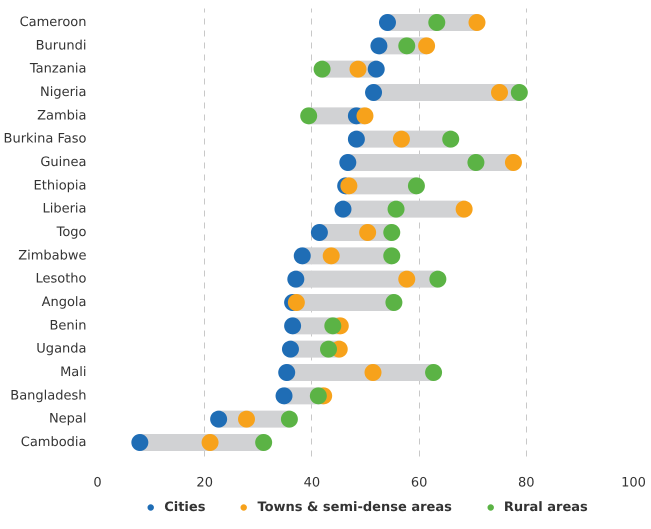  Describe the element at coordinates (61, 279) in the screenshot. I see `y-tick-label: Lesotho` at that location.